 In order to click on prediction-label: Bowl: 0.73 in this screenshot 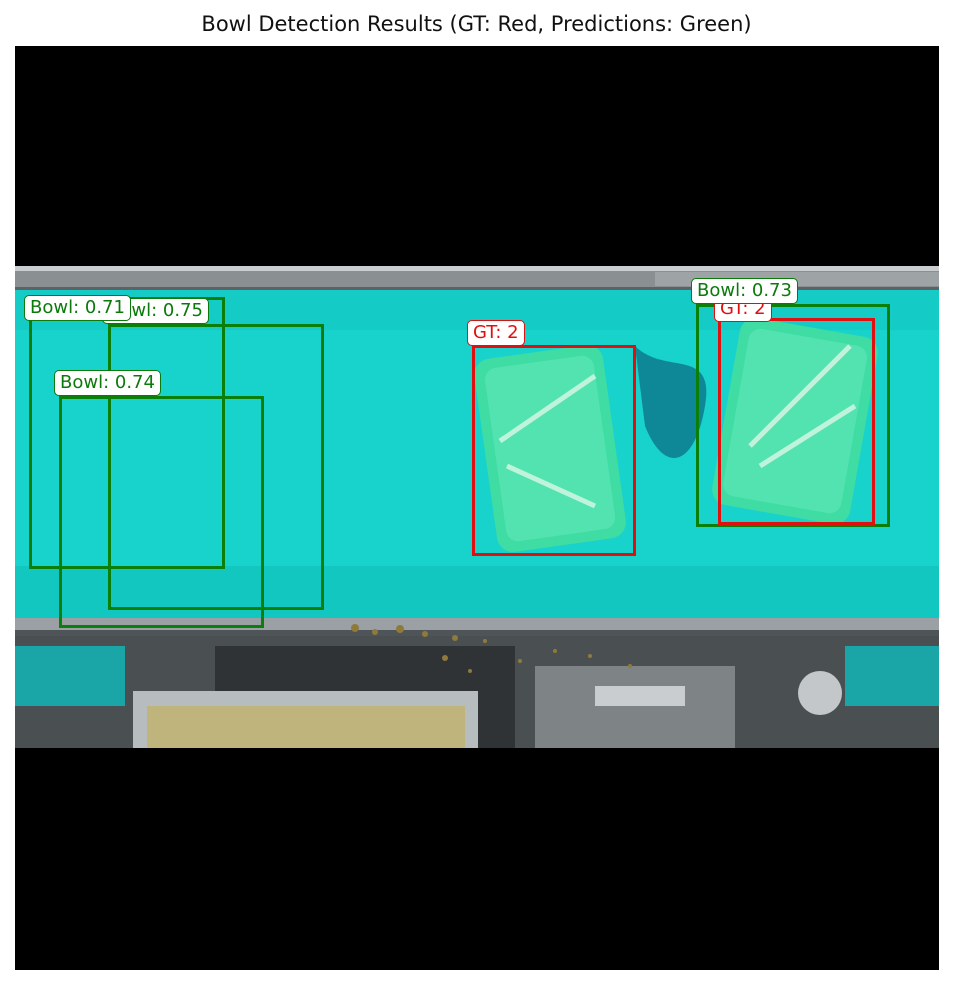, I will do `click(744, 291)`.